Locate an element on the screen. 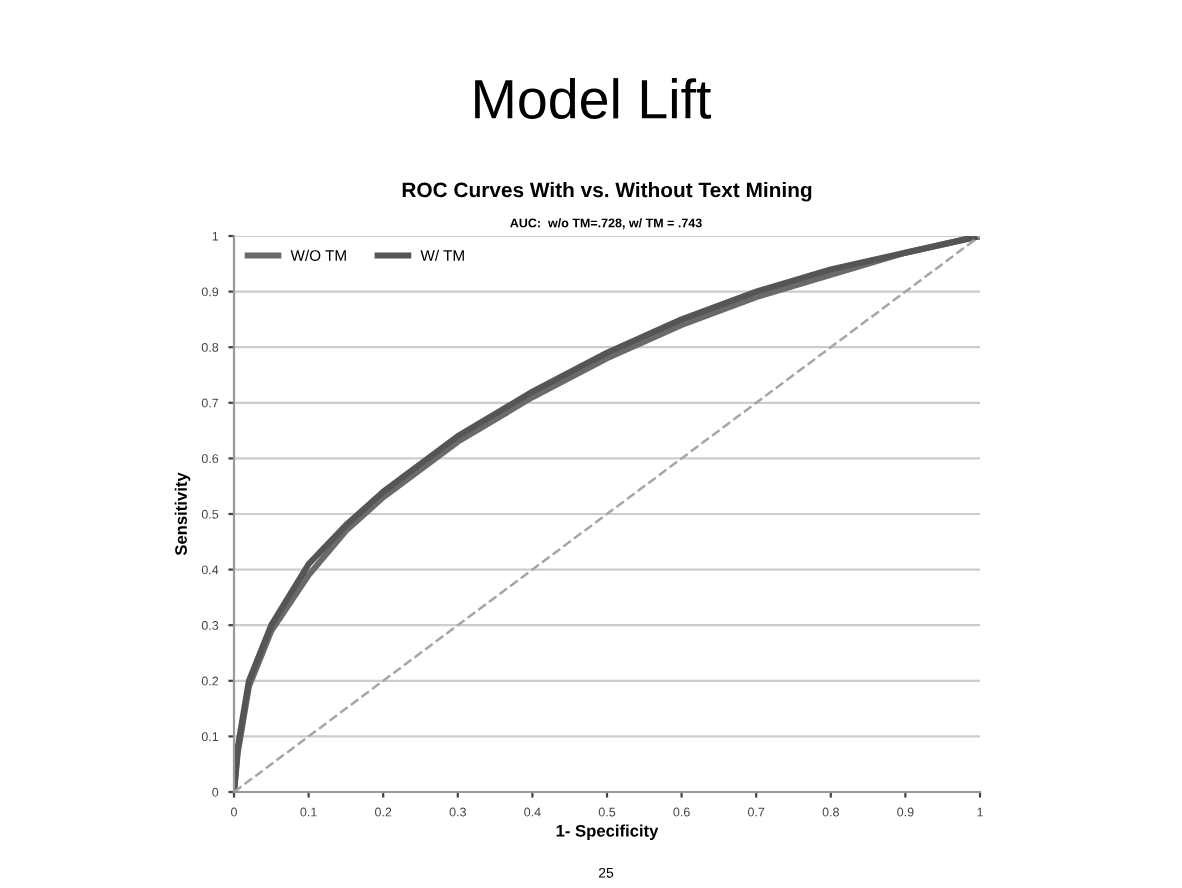 The width and height of the screenshot is (1182, 888). x-axis-title: 1- Specificity is located at coordinates (607, 832).